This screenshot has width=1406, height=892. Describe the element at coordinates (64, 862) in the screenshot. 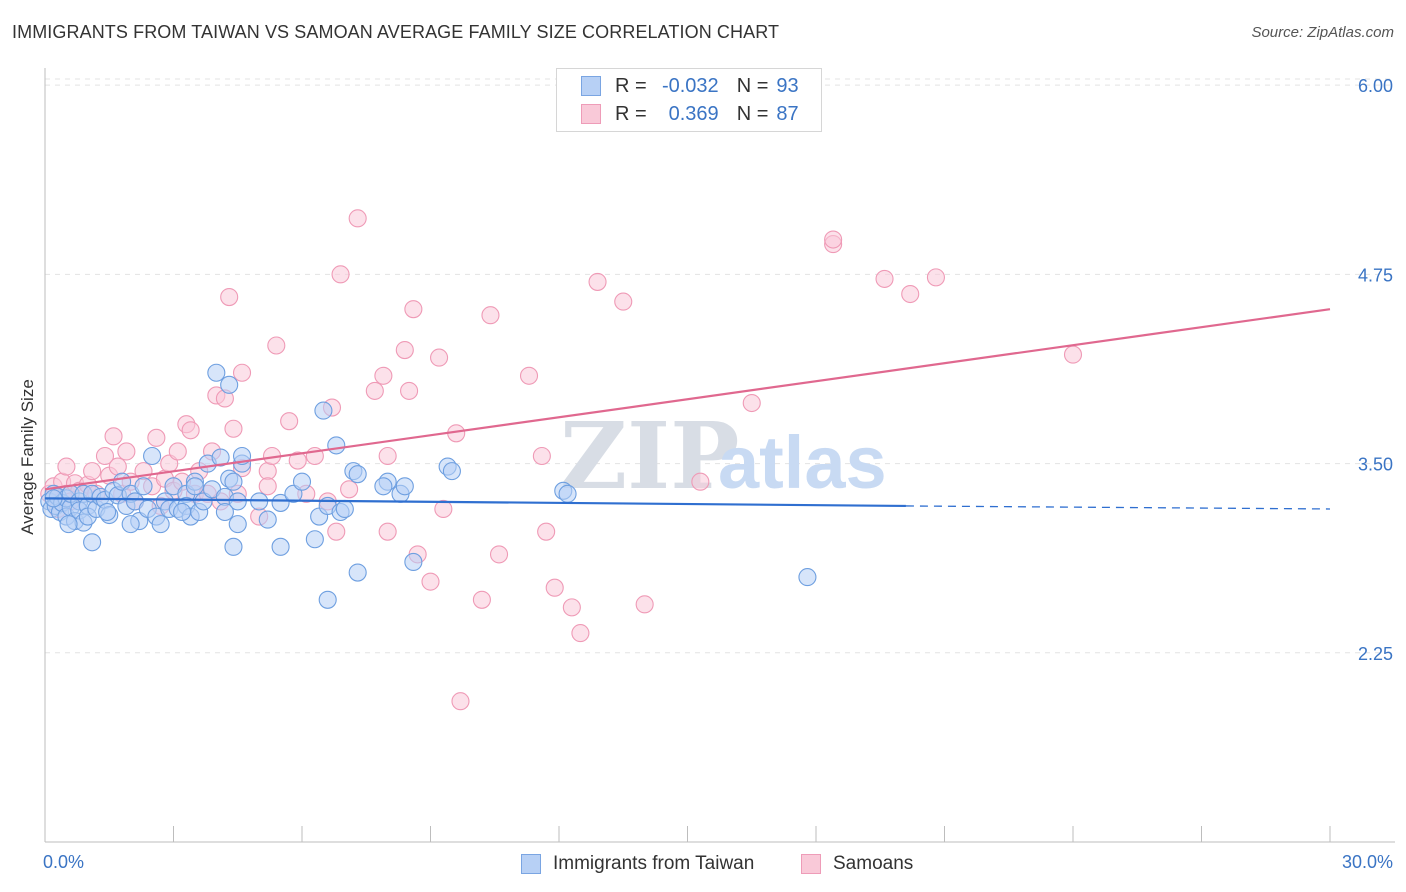

I see `x-tick-min: 0.0%` at that location.